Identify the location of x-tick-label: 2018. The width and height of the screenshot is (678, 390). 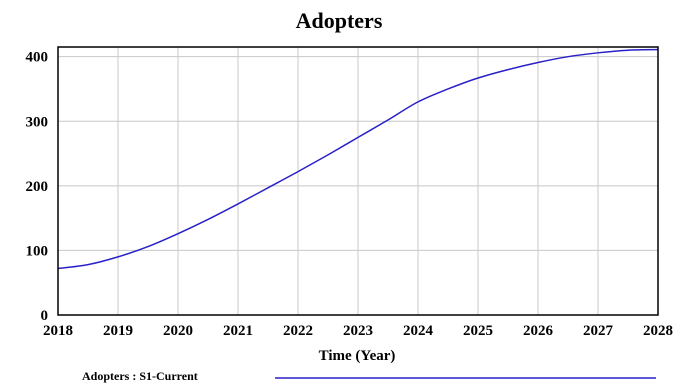
(58, 331).